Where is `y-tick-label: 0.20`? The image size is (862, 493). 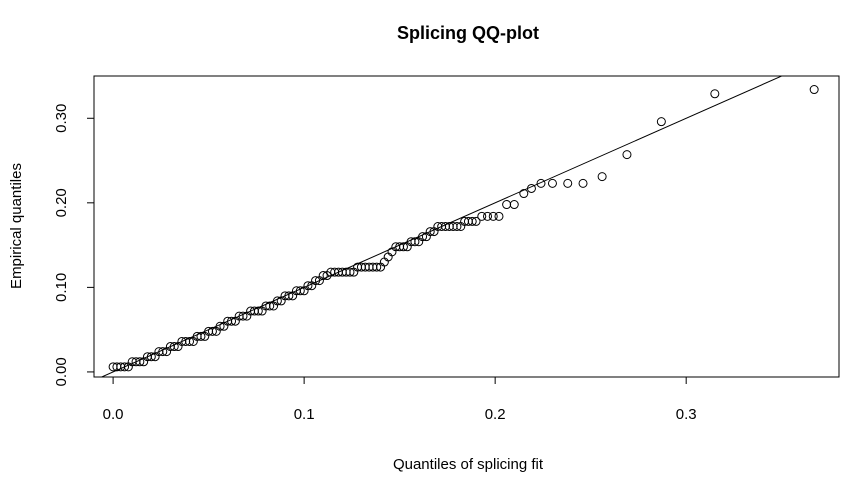 y-tick-label: 0.20 is located at coordinates (61, 202).